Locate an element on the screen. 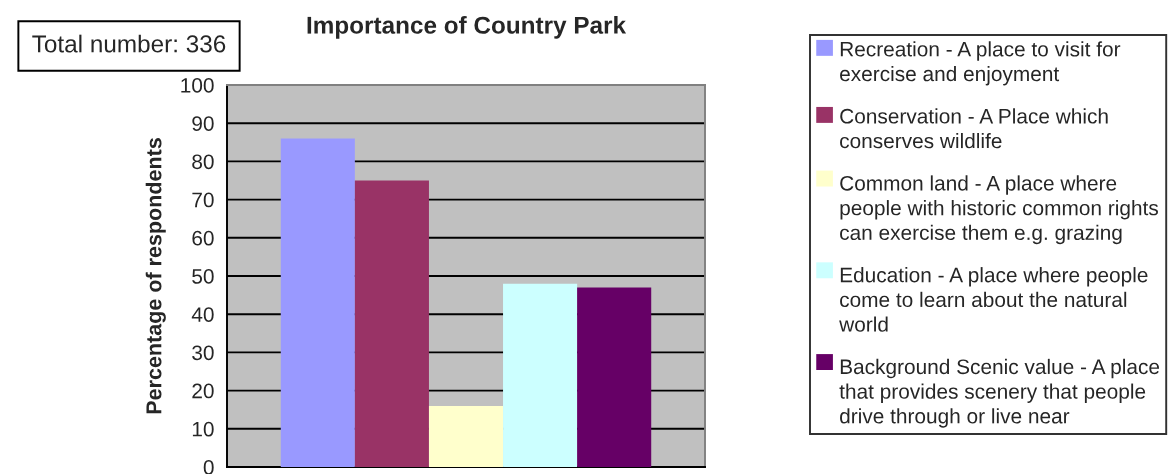 This screenshot has height=474, width=1168. legend-label: Conservation - A Place which conserves wildlife is located at coordinates (974, 128).